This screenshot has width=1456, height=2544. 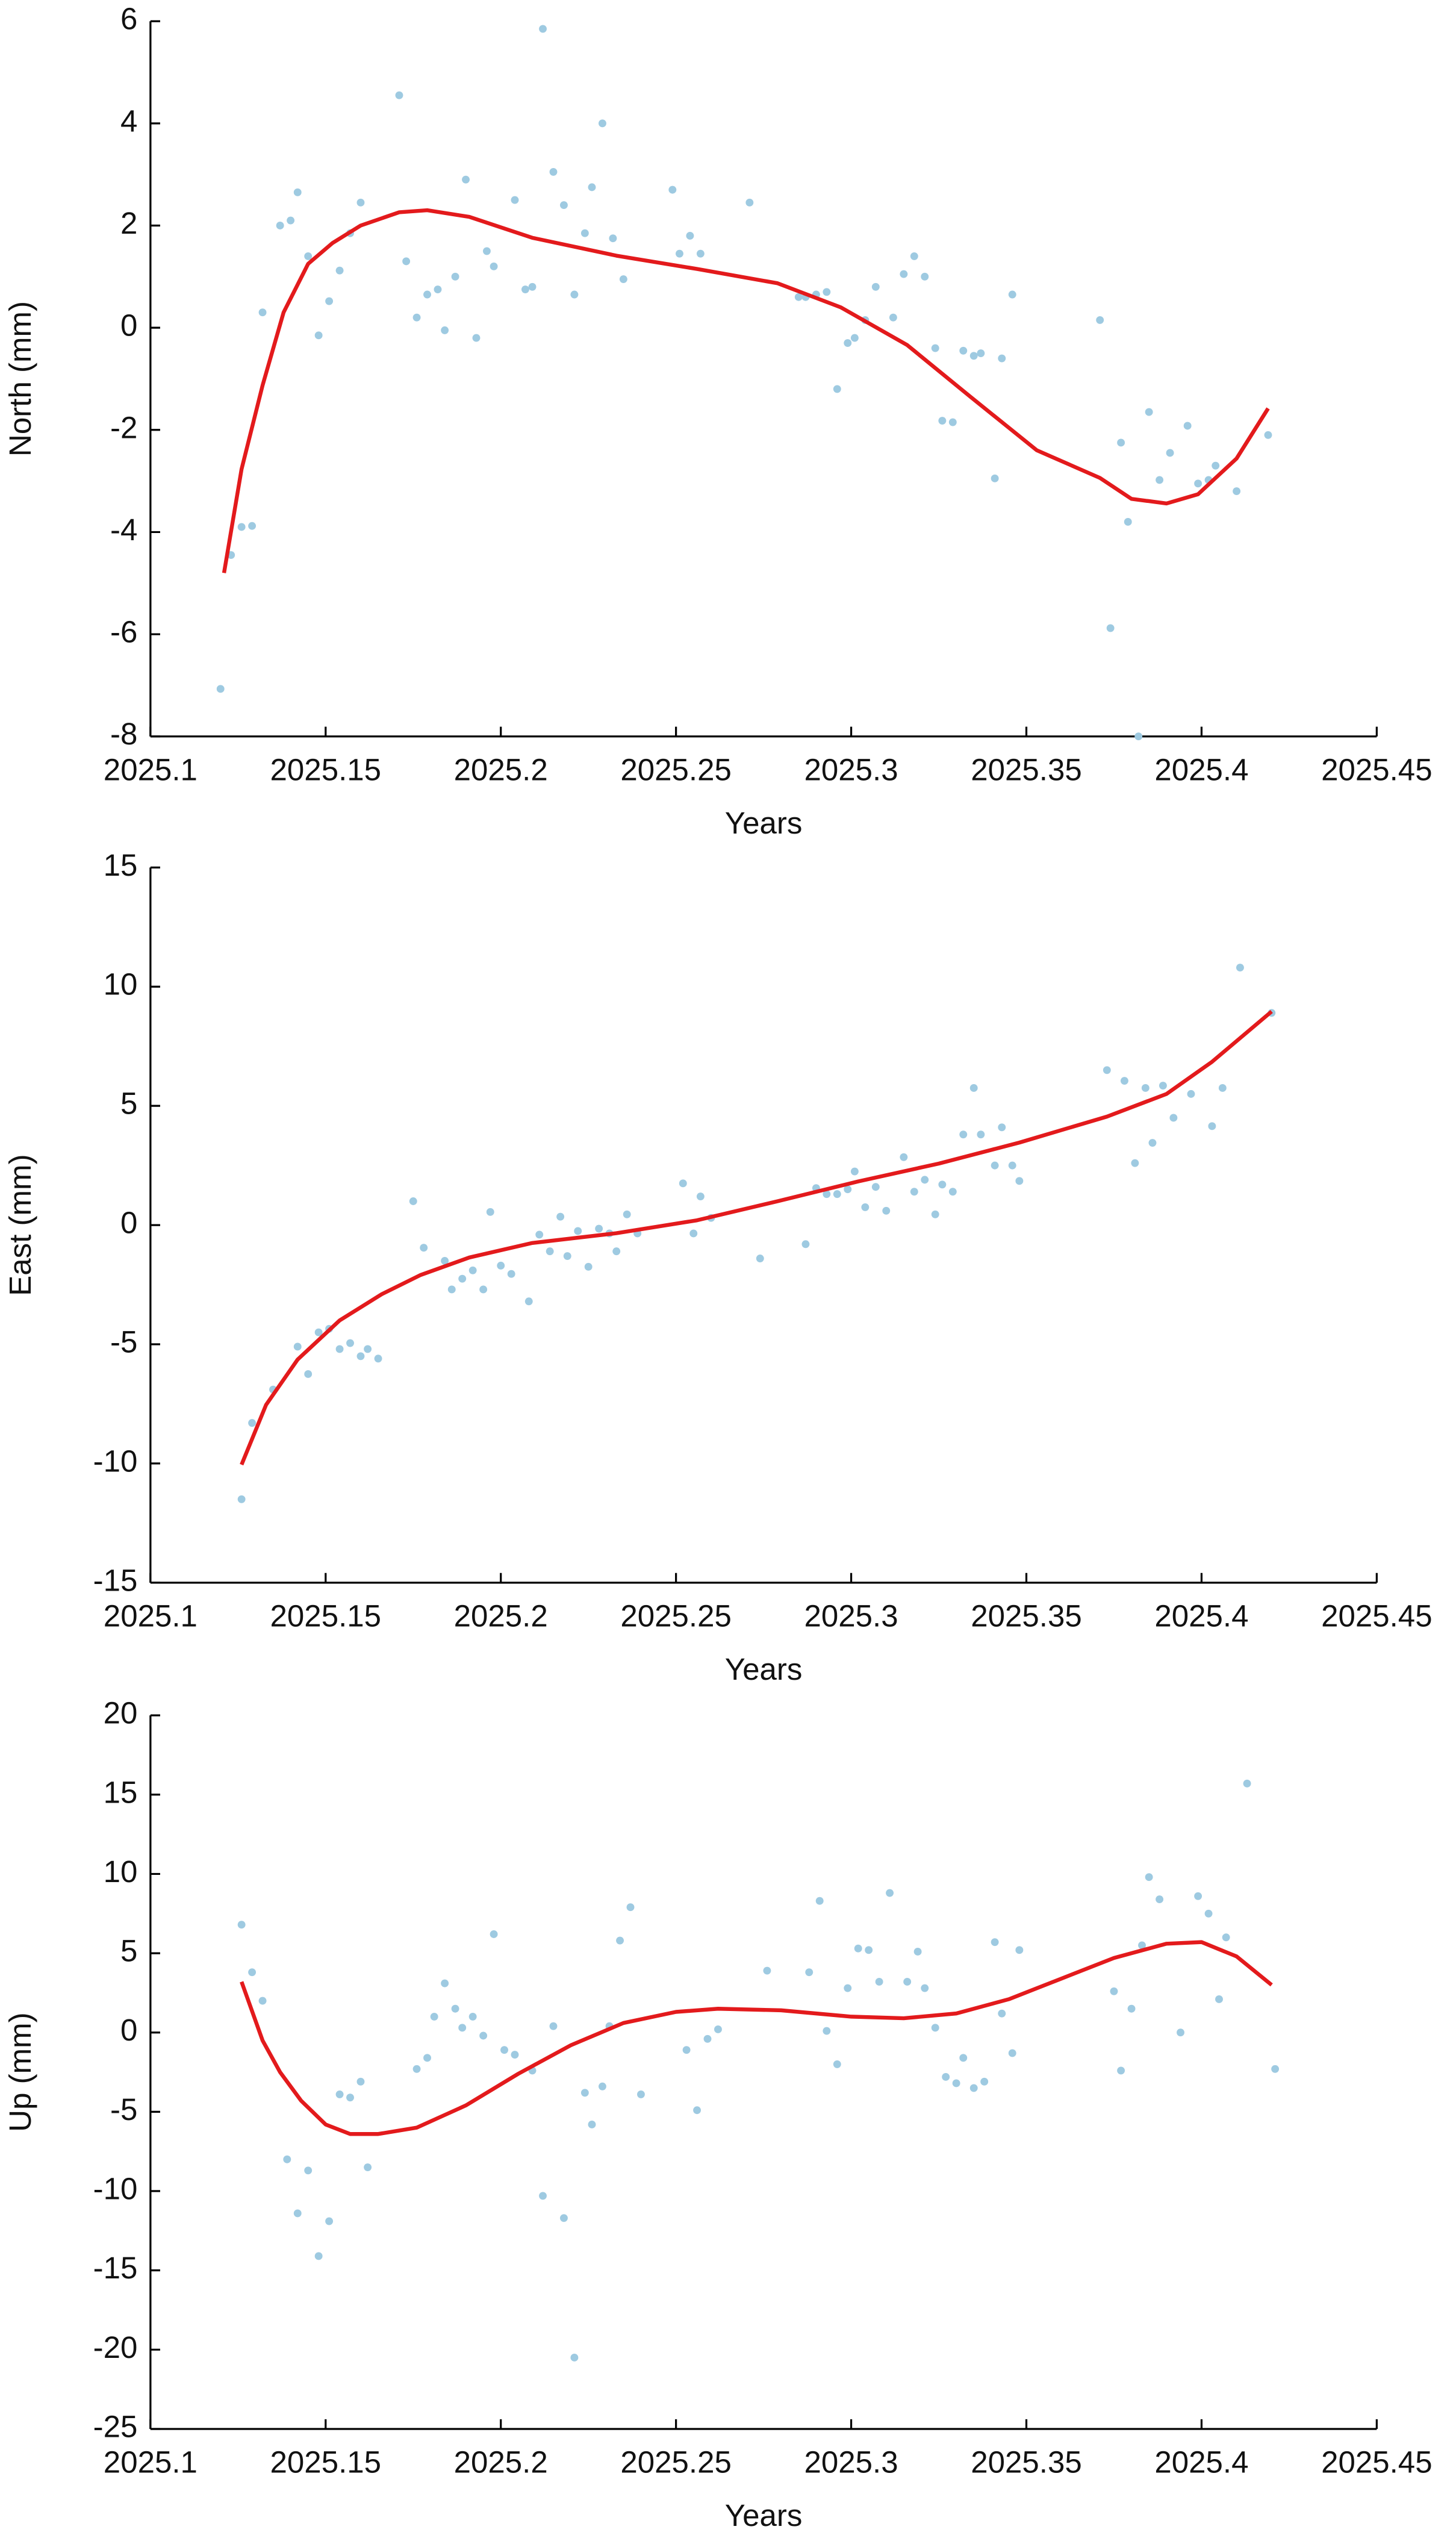 I want to click on x-tick-label: 2025.4, so click(x=1201, y=1616).